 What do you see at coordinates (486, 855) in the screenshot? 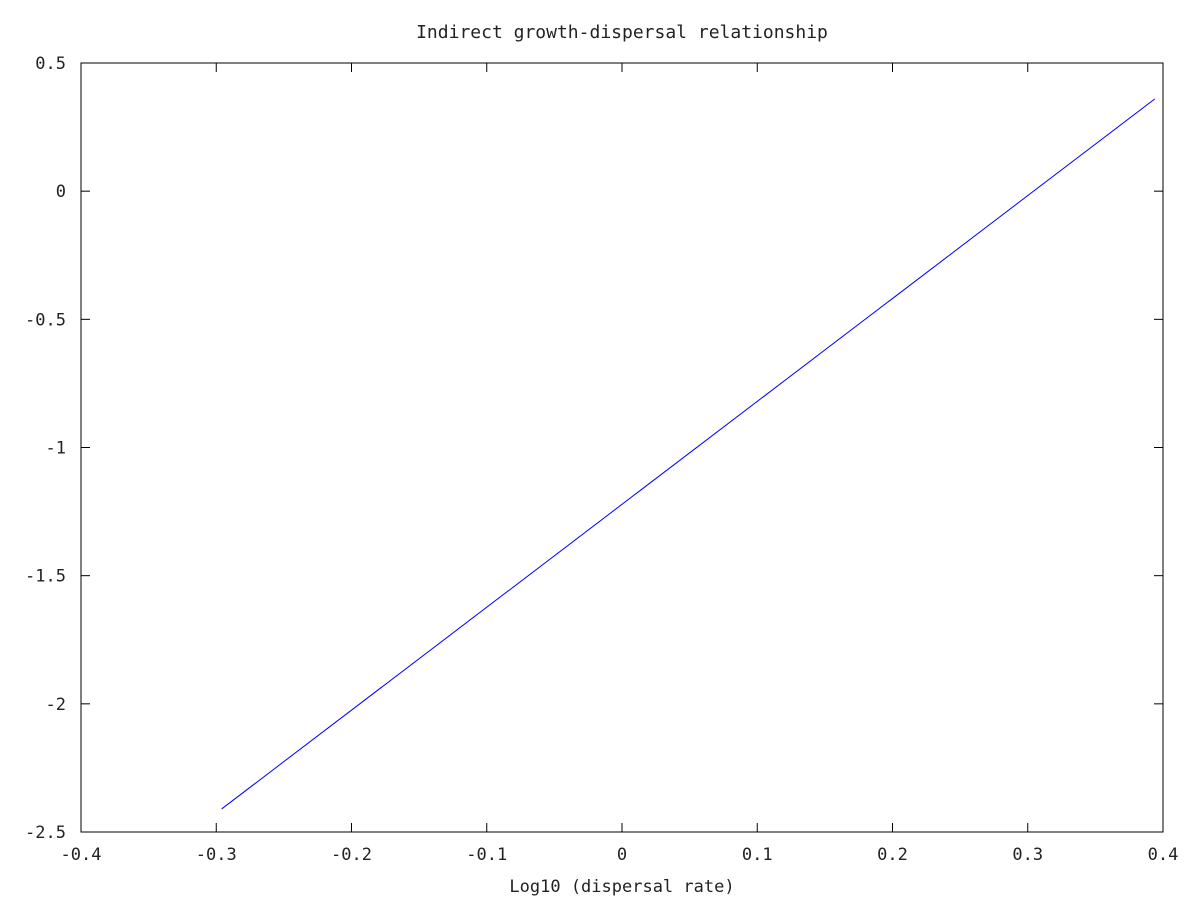
I see `x-tick-label: -0.1` at bounding box center [486, 855].